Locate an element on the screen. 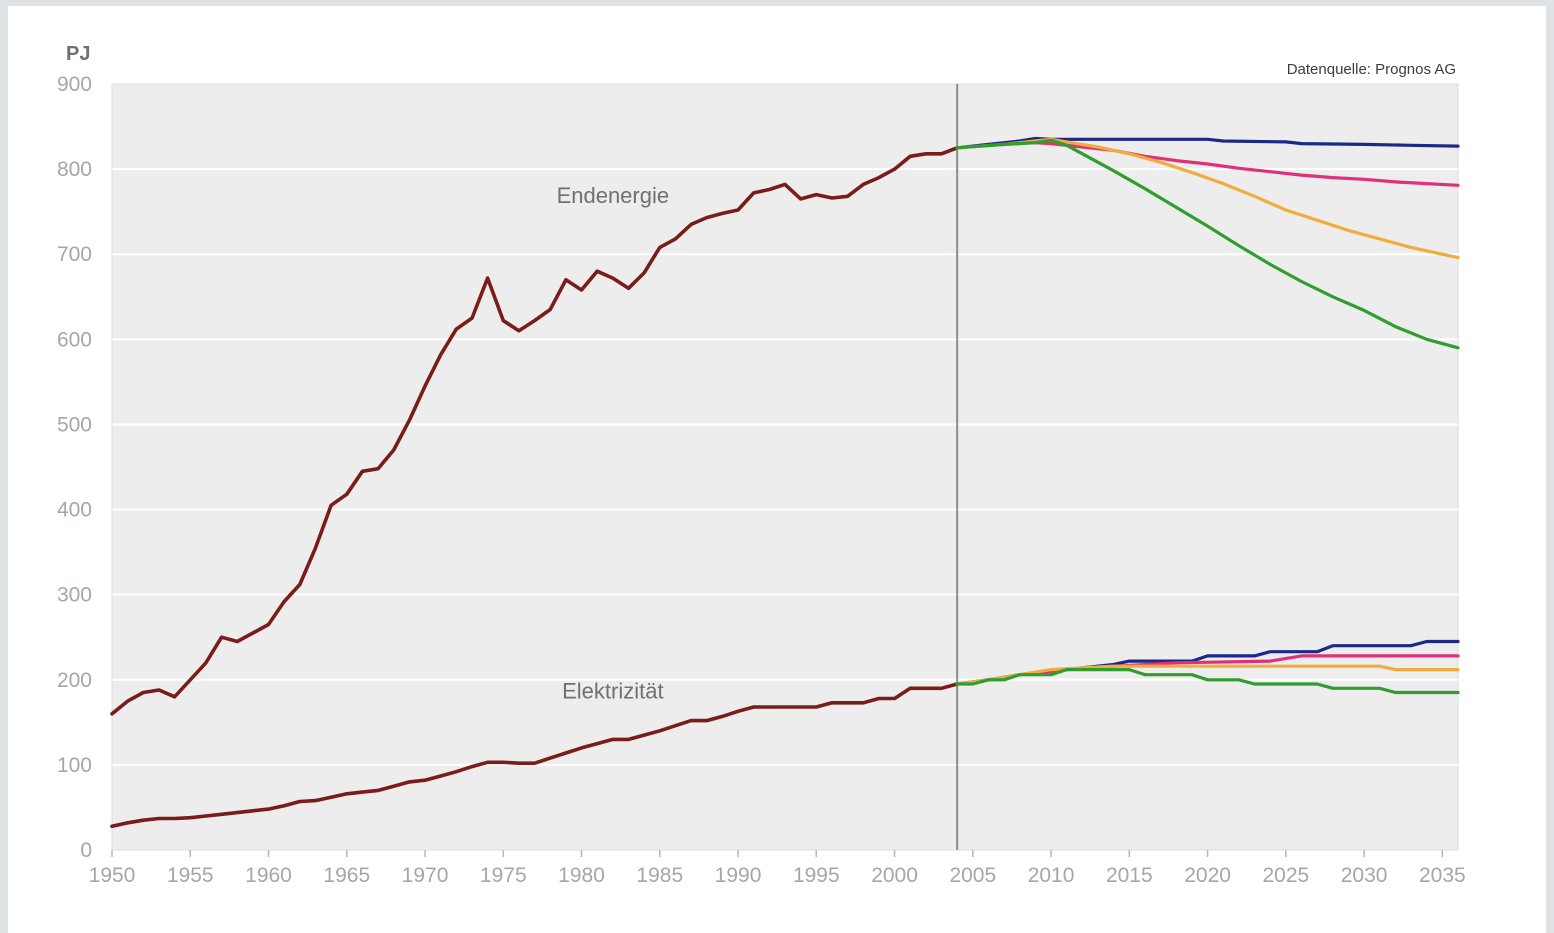 This screenshot has width=1554, height=933. x-tick-label: 1995 is located at coordinates (816, 875).